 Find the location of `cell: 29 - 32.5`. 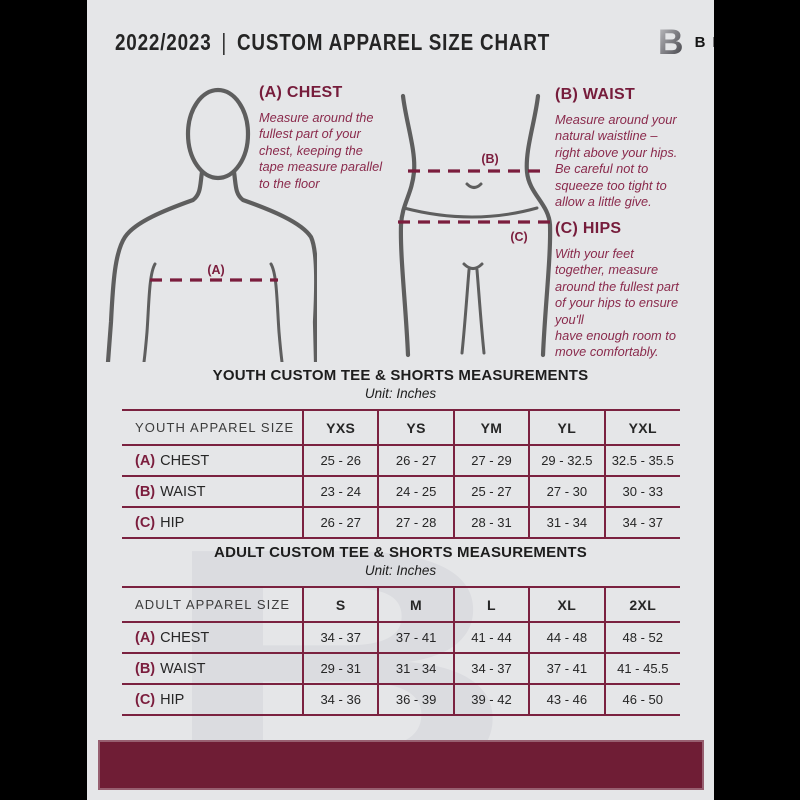

cell: 29 - 32.5 is located at coordinates (566, 460).